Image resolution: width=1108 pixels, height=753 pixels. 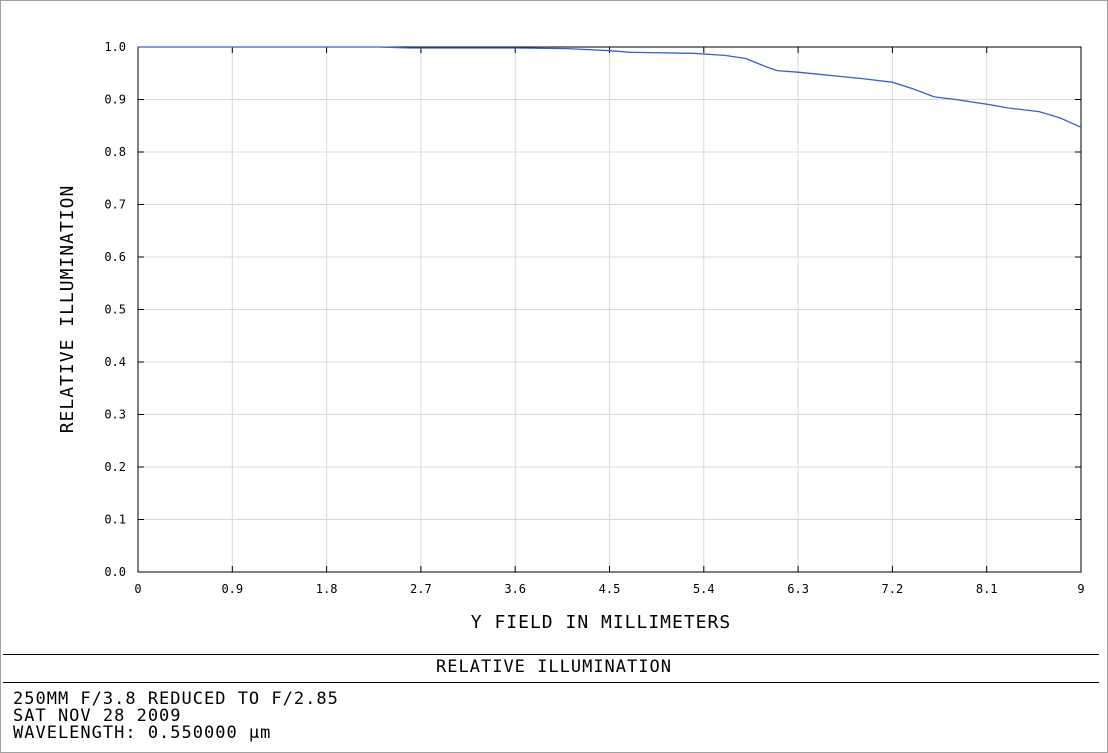 What do you see at coordinates (554, 667) in the screenshot?
I see `footer-title: RELATIVE ILLUMINATION` at bounding box center [554, 667].